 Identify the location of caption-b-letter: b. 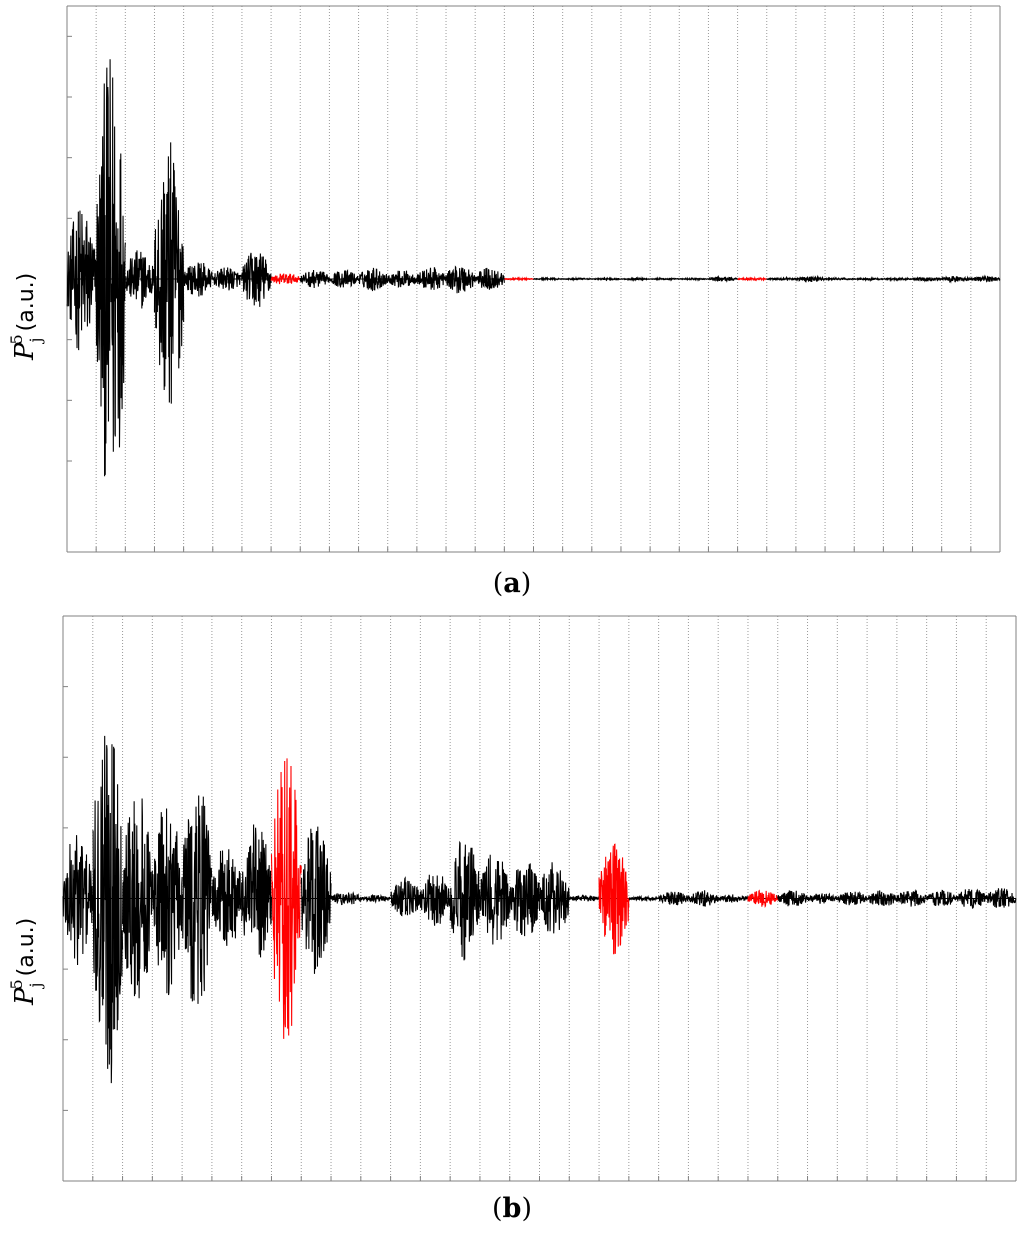
(512, 1208).